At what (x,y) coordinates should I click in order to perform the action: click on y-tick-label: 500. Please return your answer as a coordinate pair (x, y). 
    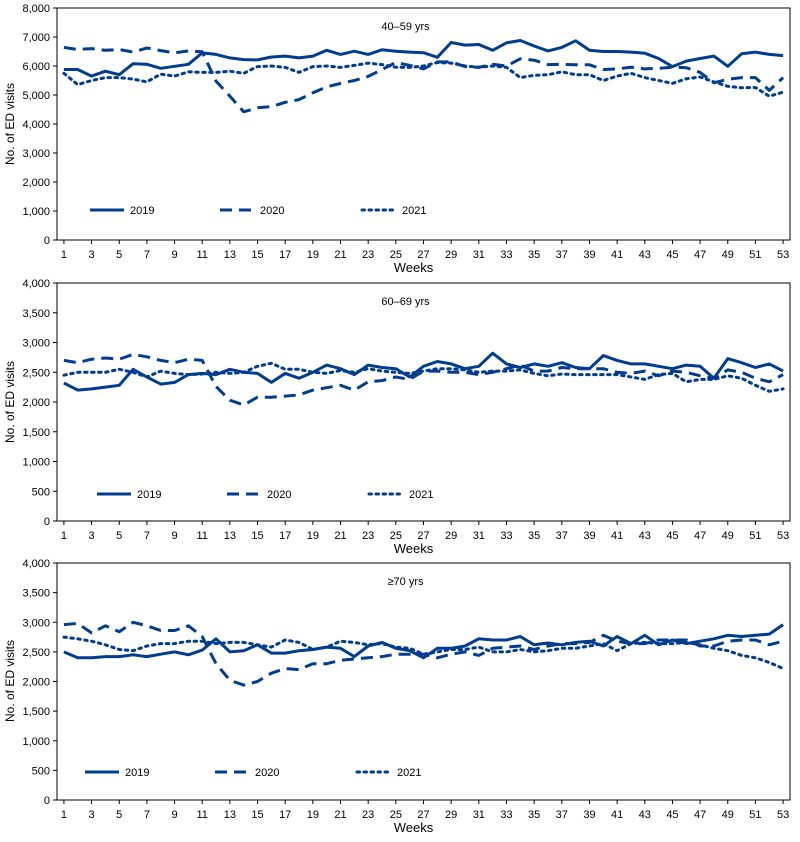
    Looking at the image, I should click on (41, 492).